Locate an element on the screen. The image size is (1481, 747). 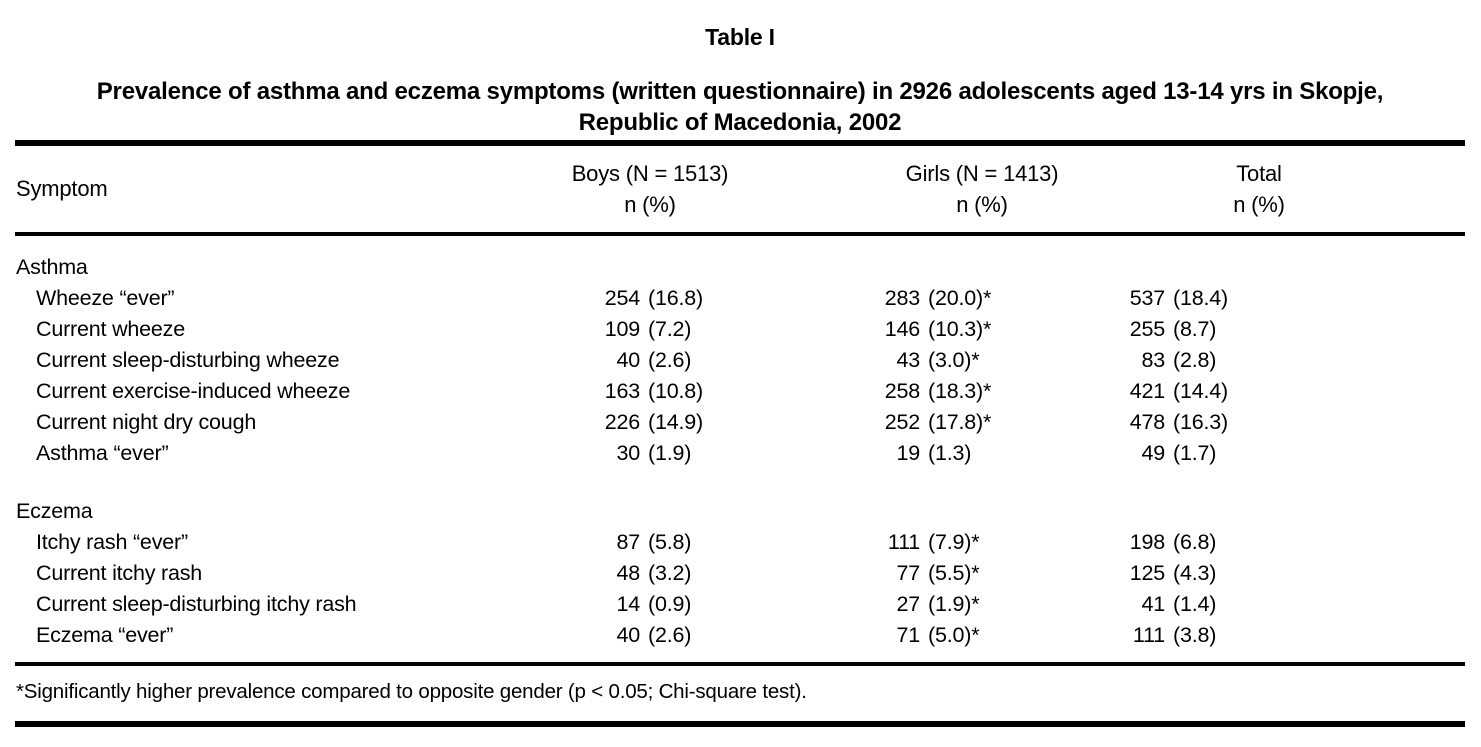
table-row: Asthma “ever” 30 (1.9) 19 (1.3) 49 (1.7) is located at coordinates (740, 453).